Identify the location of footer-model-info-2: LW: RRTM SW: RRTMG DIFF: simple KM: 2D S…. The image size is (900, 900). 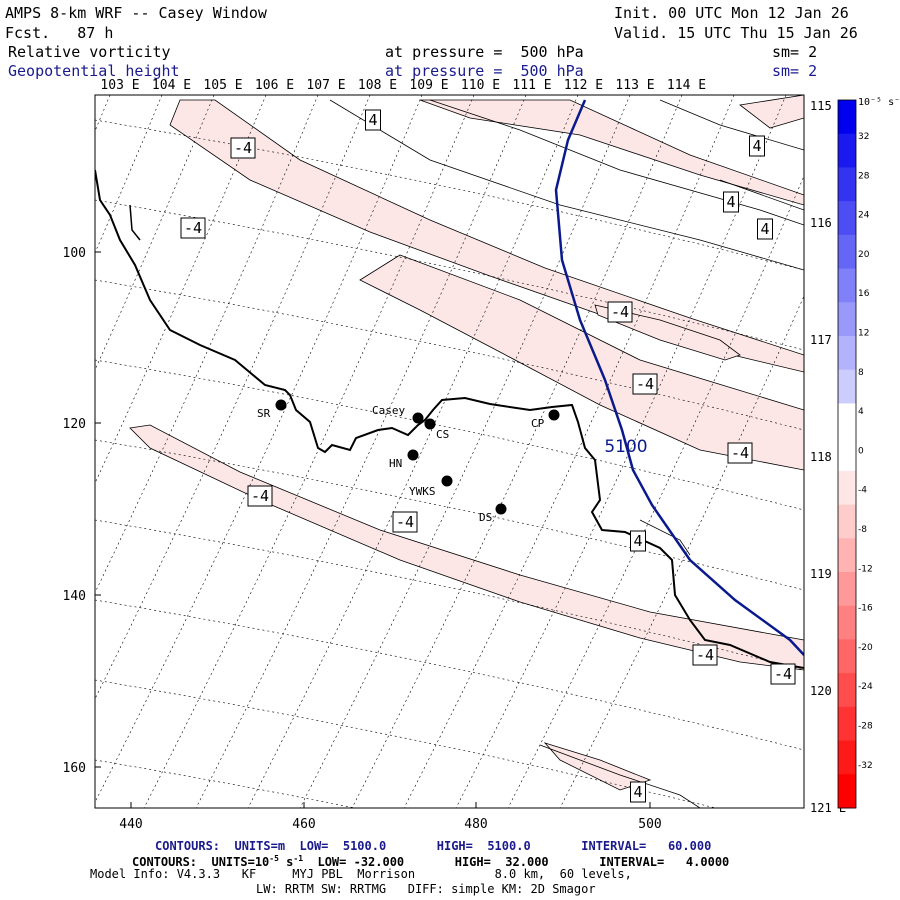
(426, 889).